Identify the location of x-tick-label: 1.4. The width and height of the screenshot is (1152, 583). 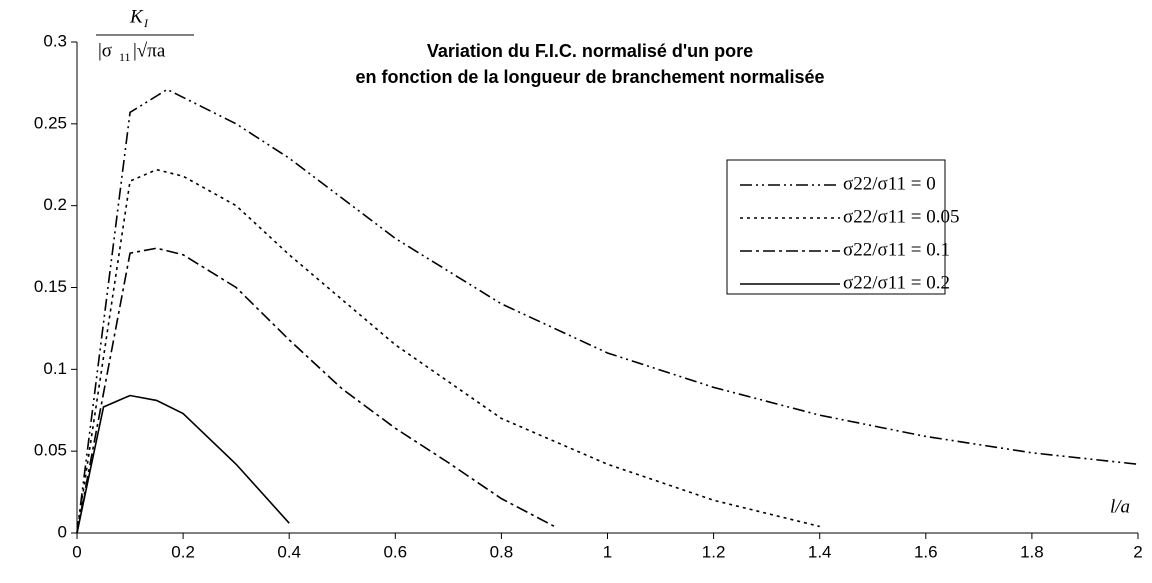
(820, 551).